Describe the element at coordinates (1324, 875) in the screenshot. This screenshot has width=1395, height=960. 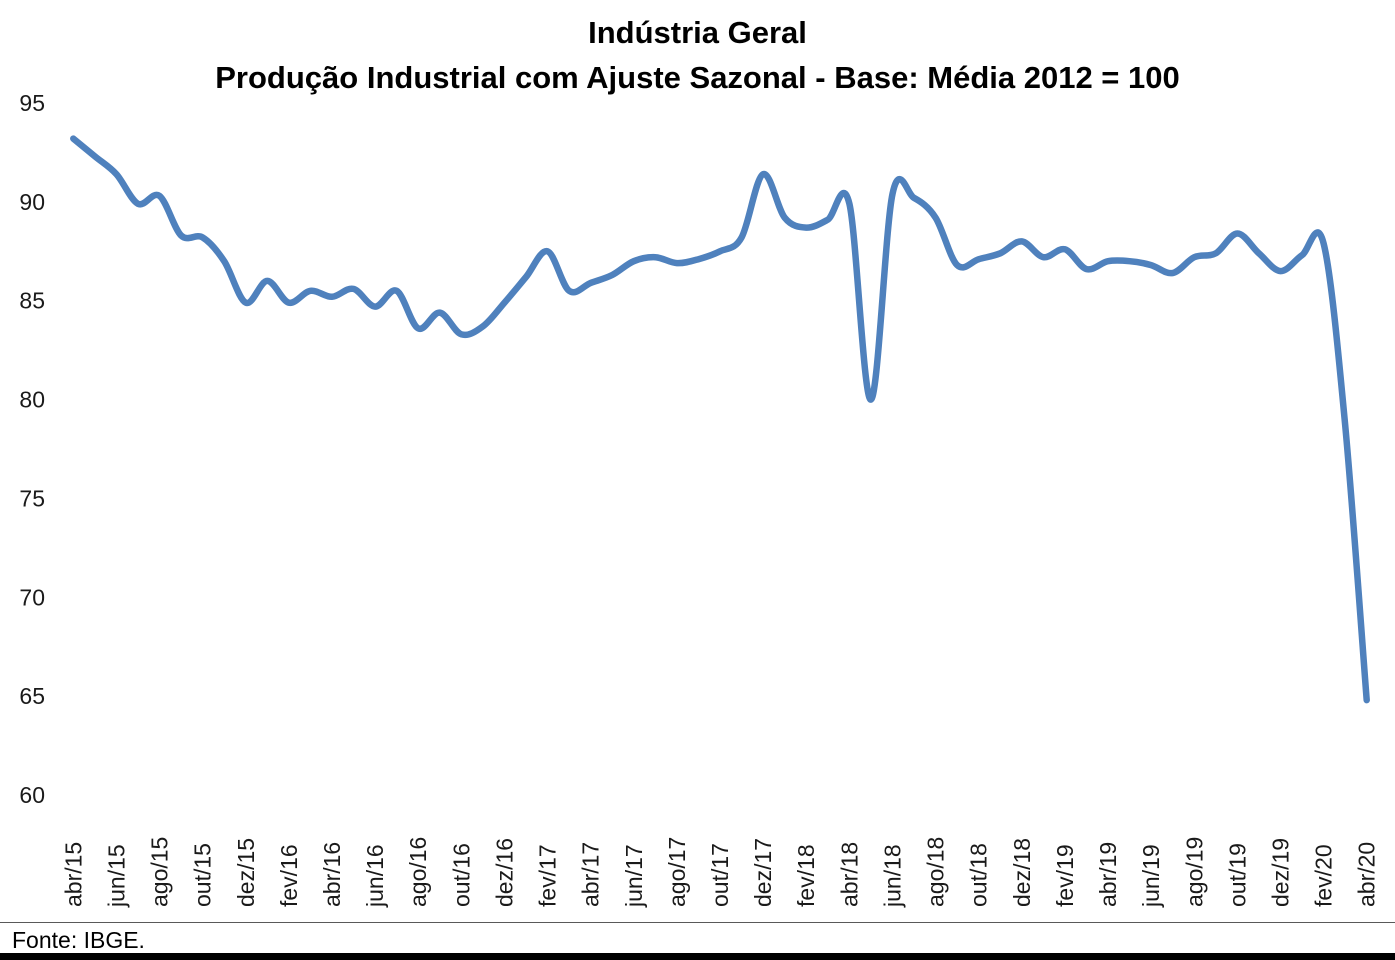
I see `x-tick-label: fev/20` at that location.